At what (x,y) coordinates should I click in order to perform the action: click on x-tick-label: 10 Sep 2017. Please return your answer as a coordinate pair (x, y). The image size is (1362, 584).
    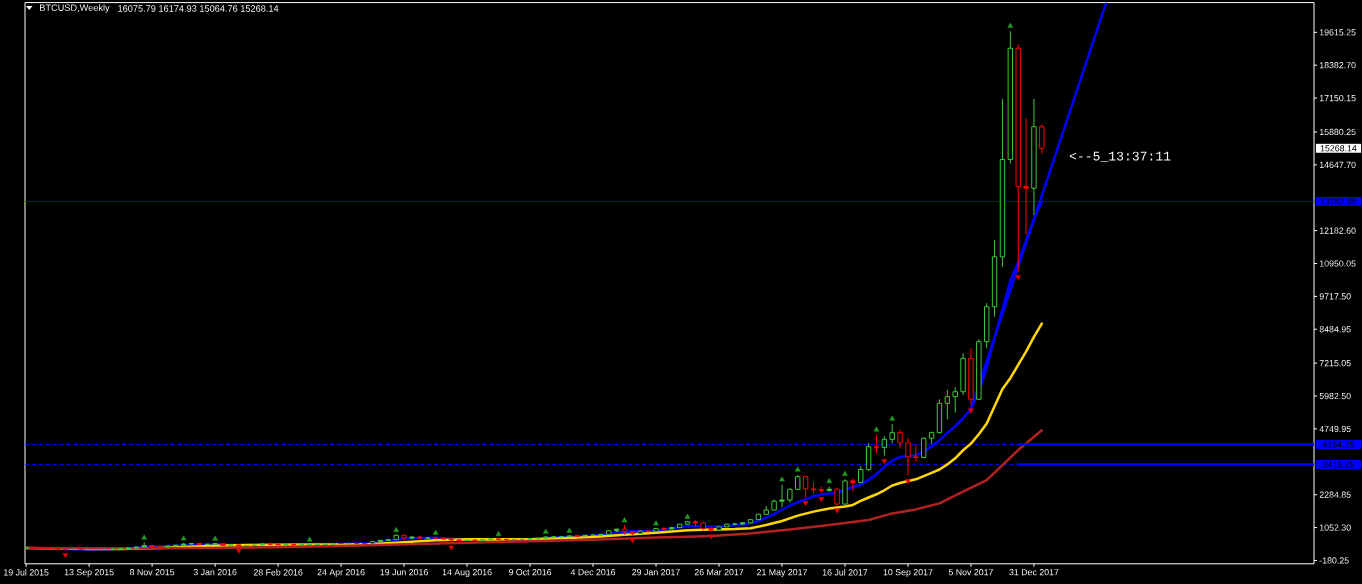
    Looking at the image, I should click on (908, 573).